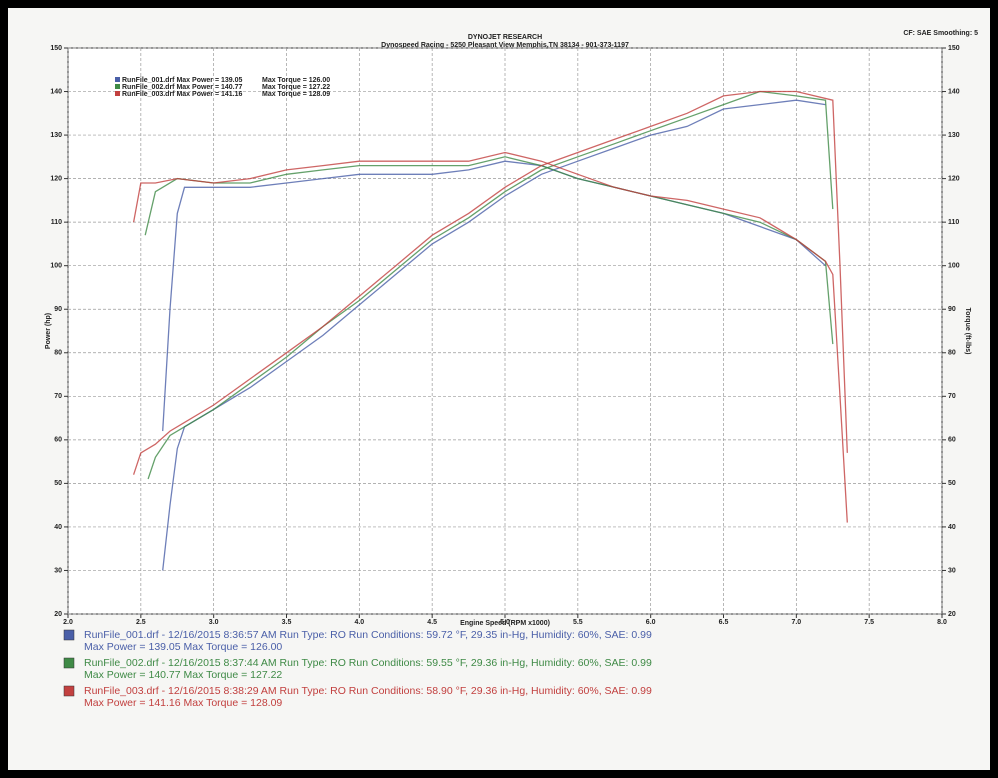 This screenshot has width=998, height=778. What do you see at coordinates (56, 178) in the screenshot?
I see `y-tick-label: 120` at bounding box center [56, 178].